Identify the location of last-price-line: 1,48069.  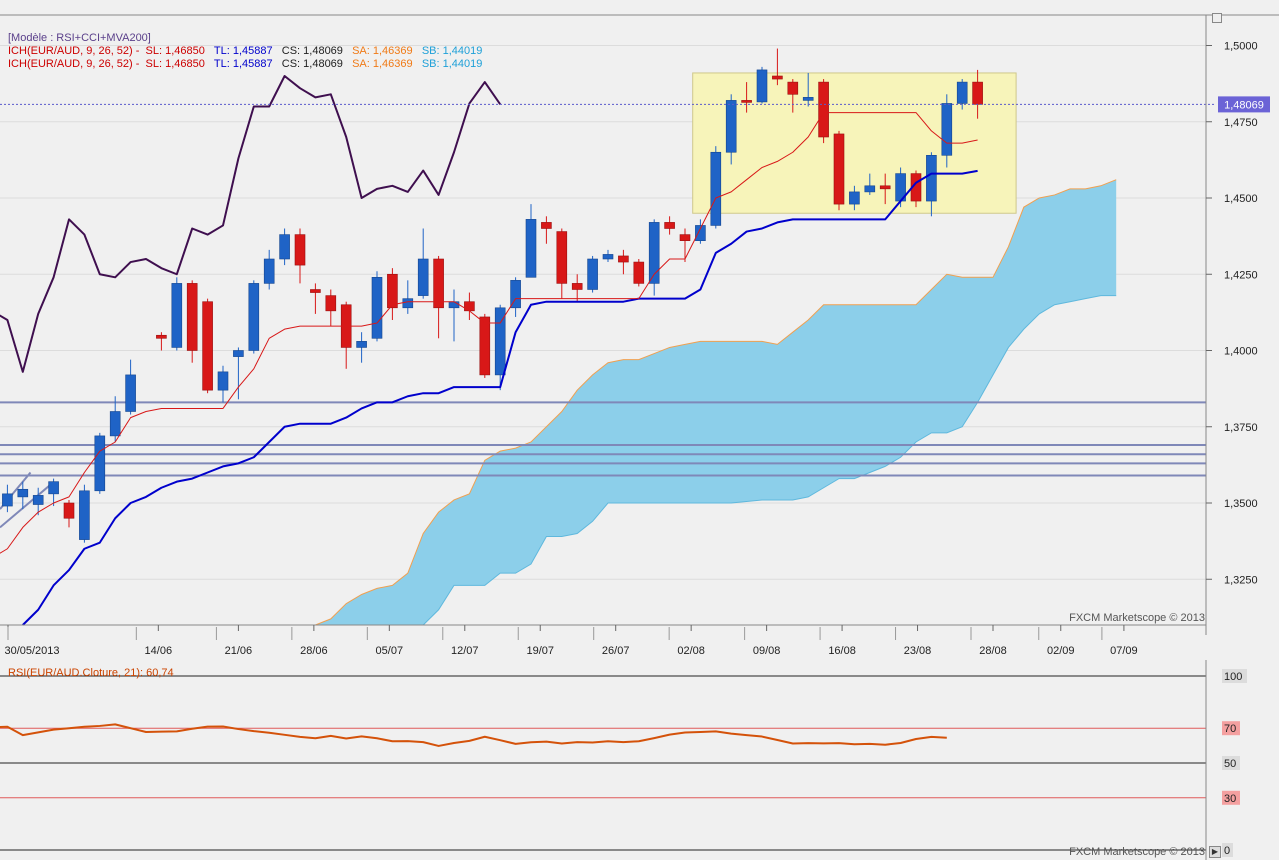
(635, 104).